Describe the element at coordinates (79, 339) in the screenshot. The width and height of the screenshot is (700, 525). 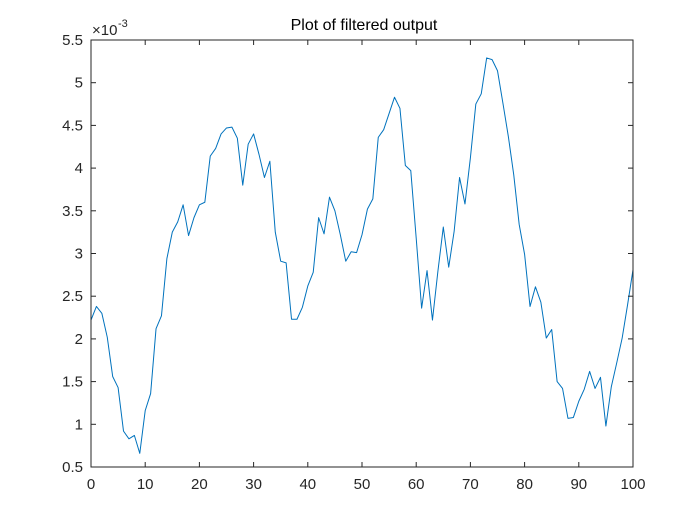
I see `y-tick-label: 2` at that location.